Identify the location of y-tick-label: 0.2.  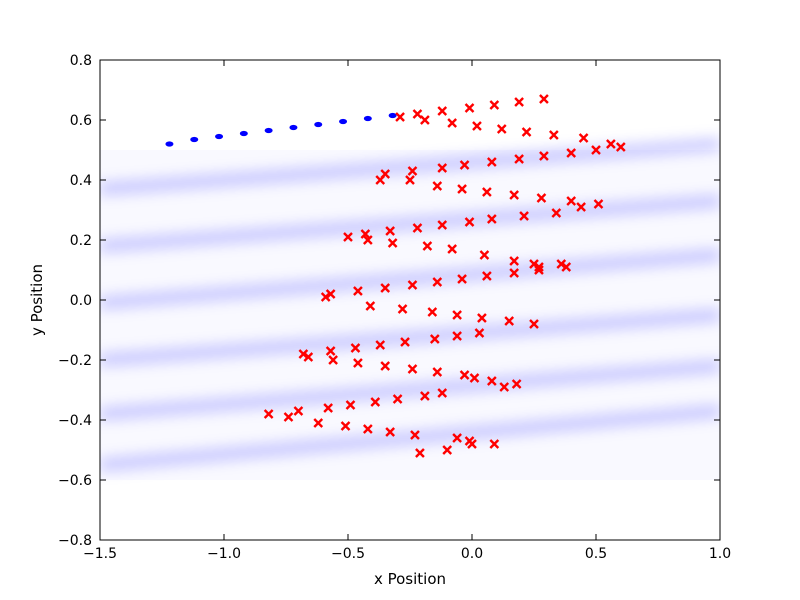
(81, 241).